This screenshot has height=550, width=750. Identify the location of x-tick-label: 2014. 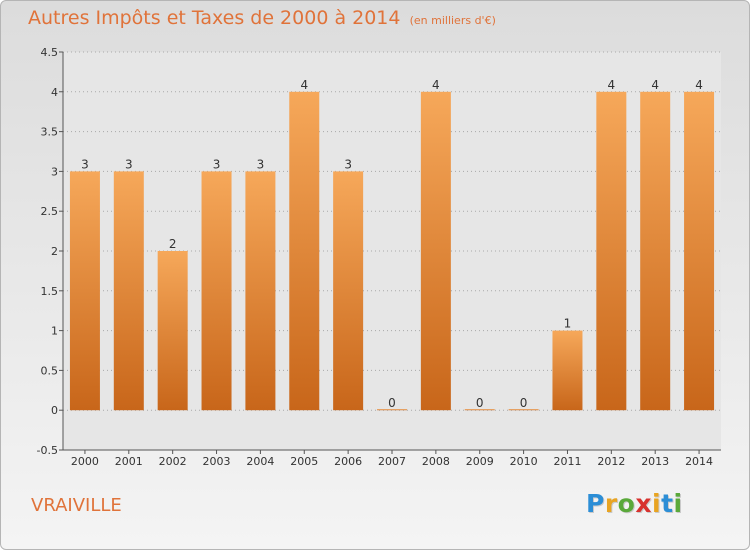
(699, 461).